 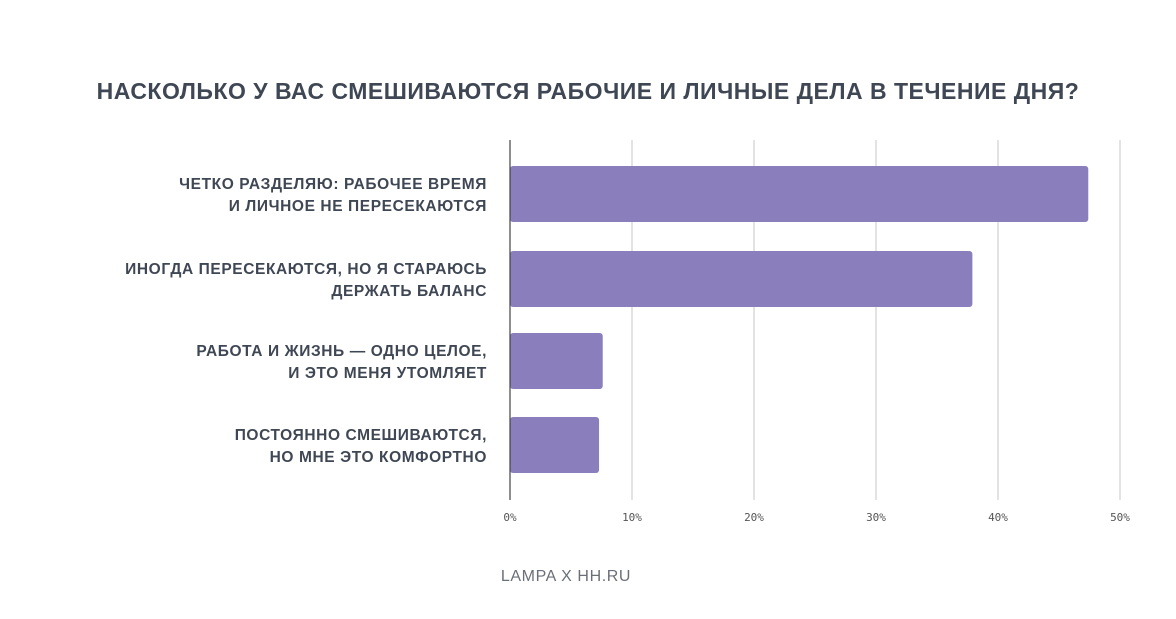 I want to click on category-label: И ЛИЧНОЕ НЕ ПЕРЕСЕКАЮТСЯ, so click(x=358, y=206).